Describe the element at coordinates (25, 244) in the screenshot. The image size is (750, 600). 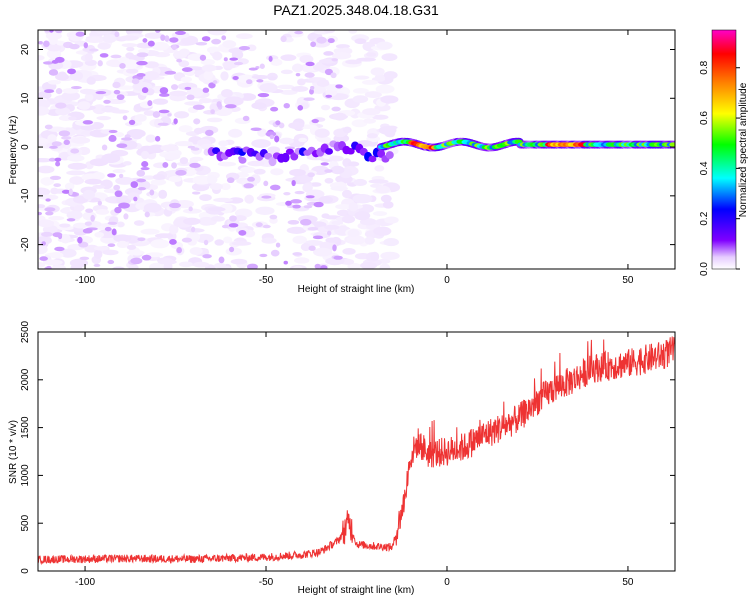
I see `spectrogram-y-tick-label: -20` at that location.